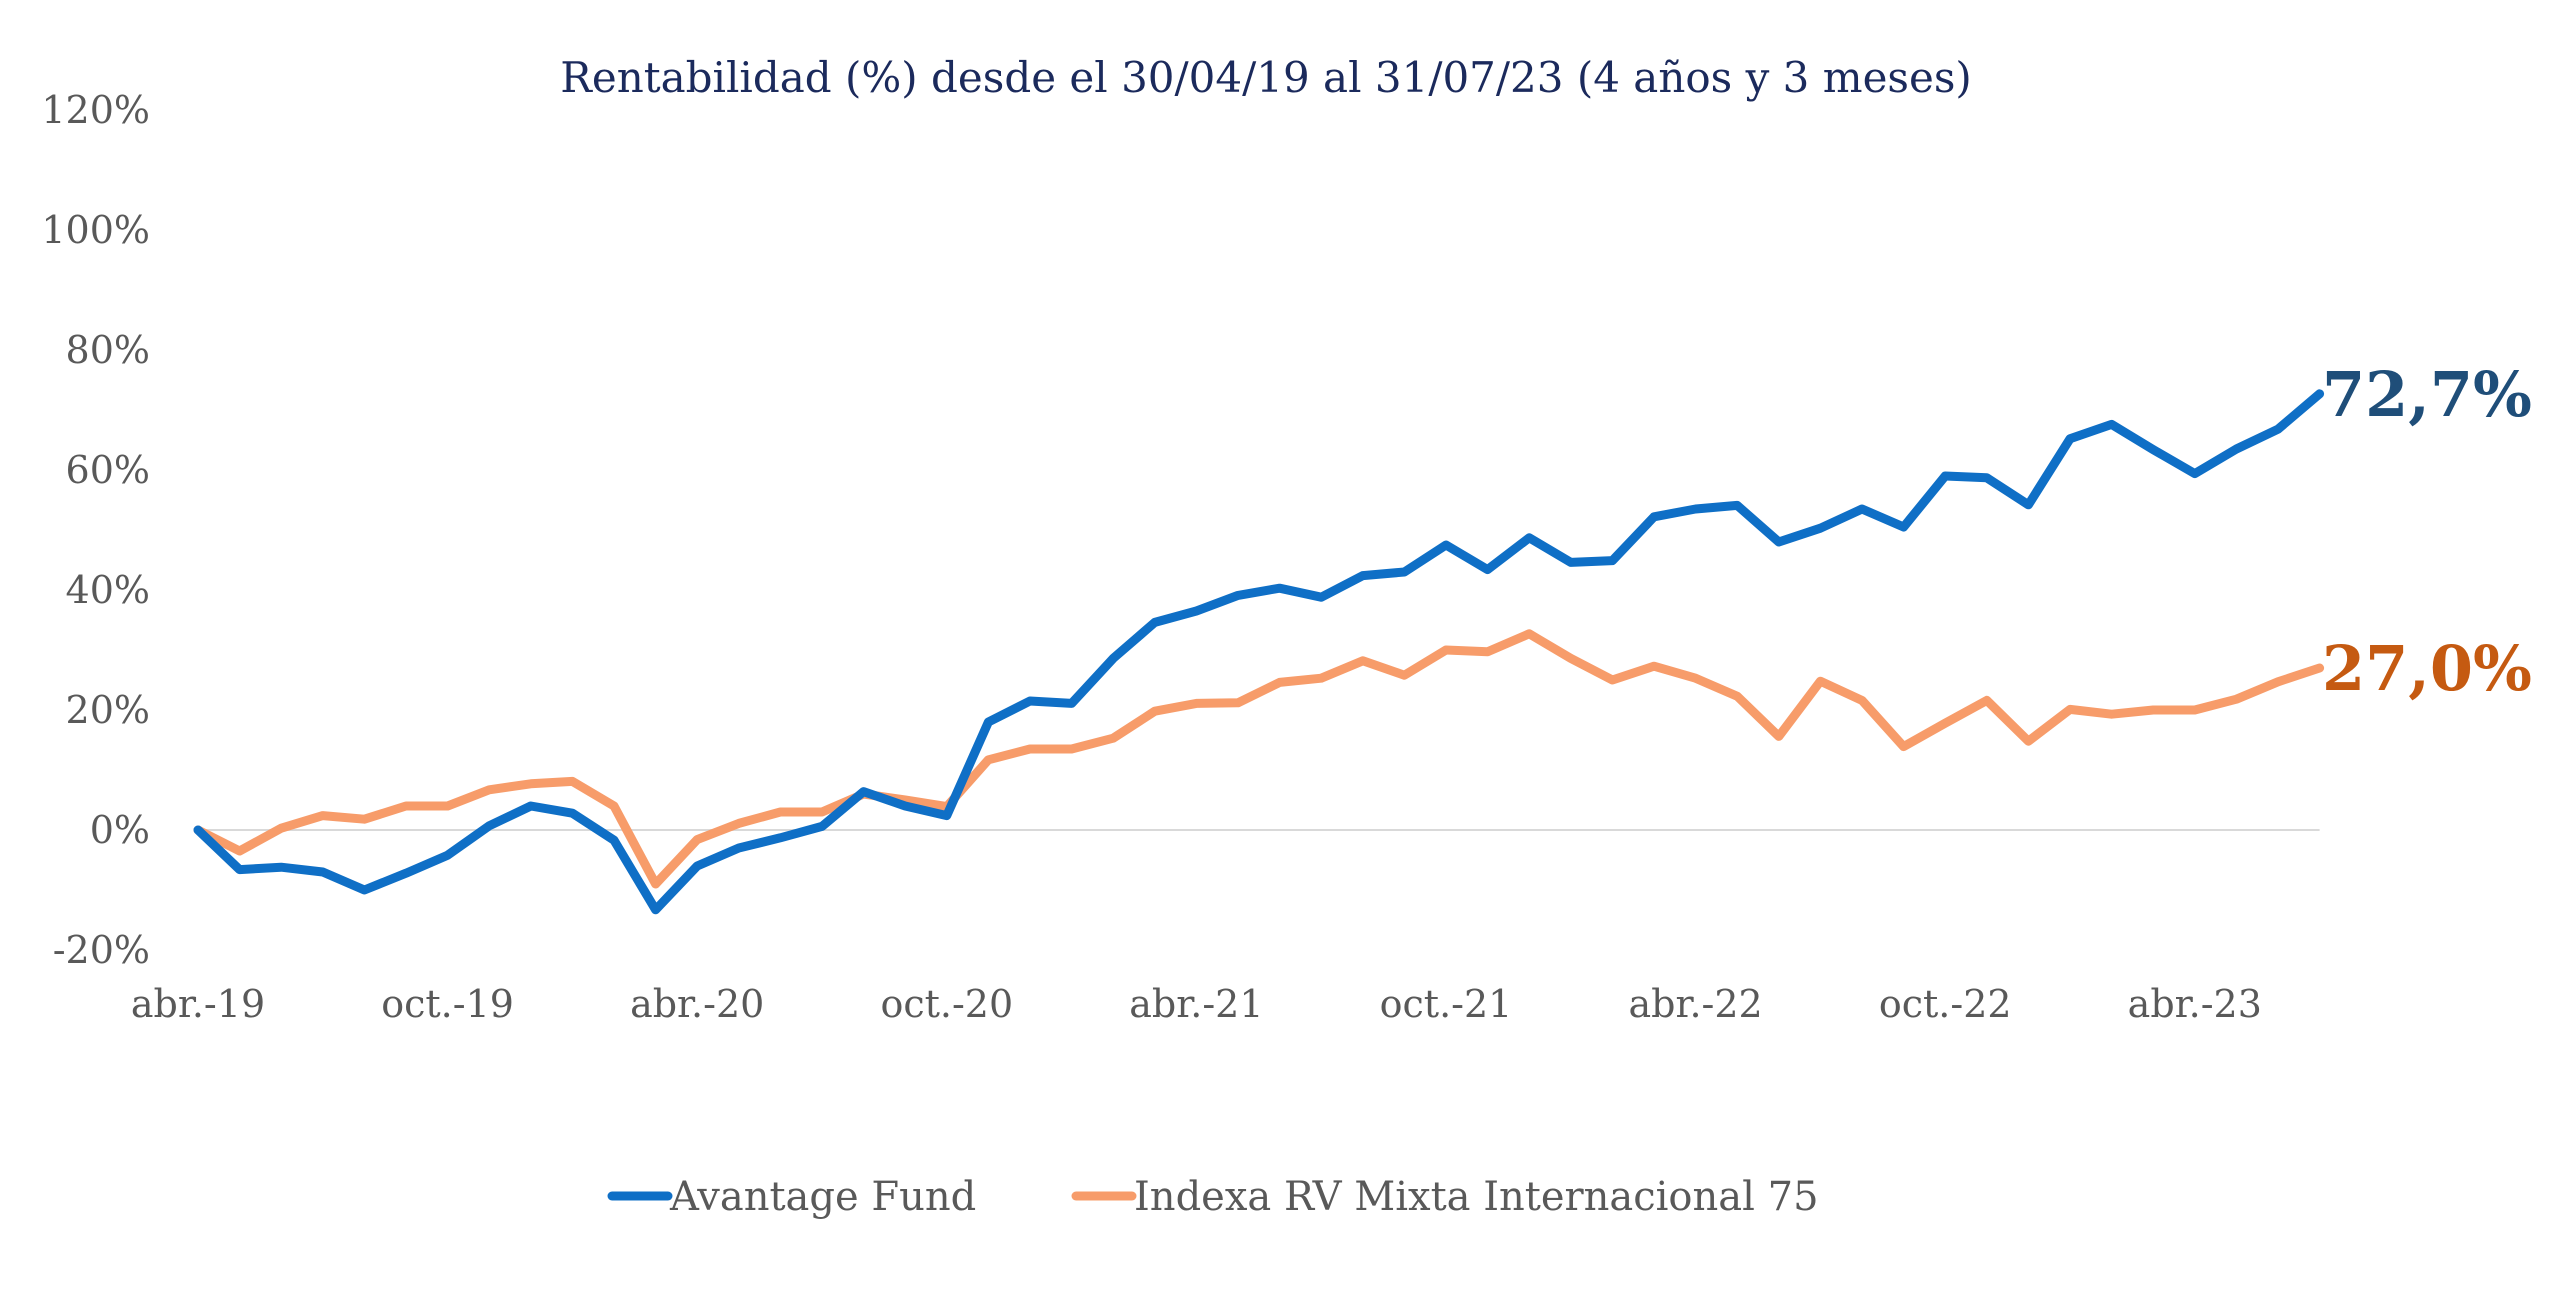 The height and width of the screenshot is (1309, 2560). What do you see at coordinates (198, 1004) in the screenshot?
I see `x-tick-label: abr.-19` at bounding box center [198, 1004].